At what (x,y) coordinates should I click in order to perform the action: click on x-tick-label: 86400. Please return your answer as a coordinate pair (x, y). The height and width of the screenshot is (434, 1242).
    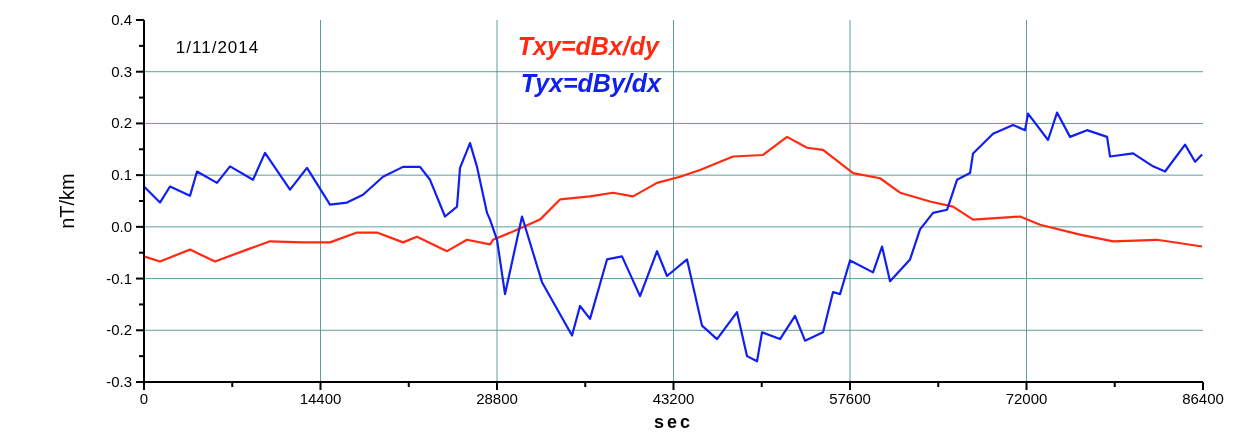
    Looking at the image, I should click on (1203, 398).